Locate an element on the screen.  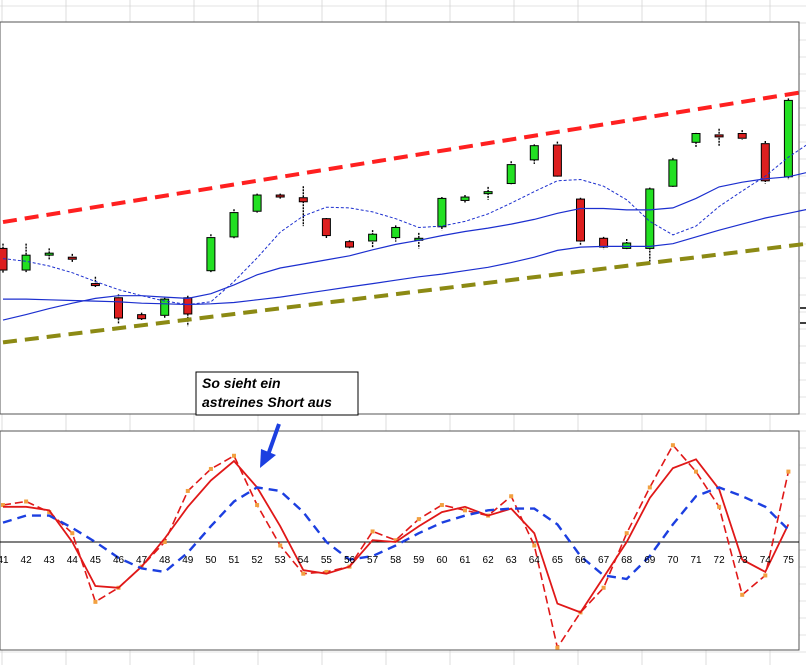
x-tick-label: 47 is located at coordinates (142, 560).